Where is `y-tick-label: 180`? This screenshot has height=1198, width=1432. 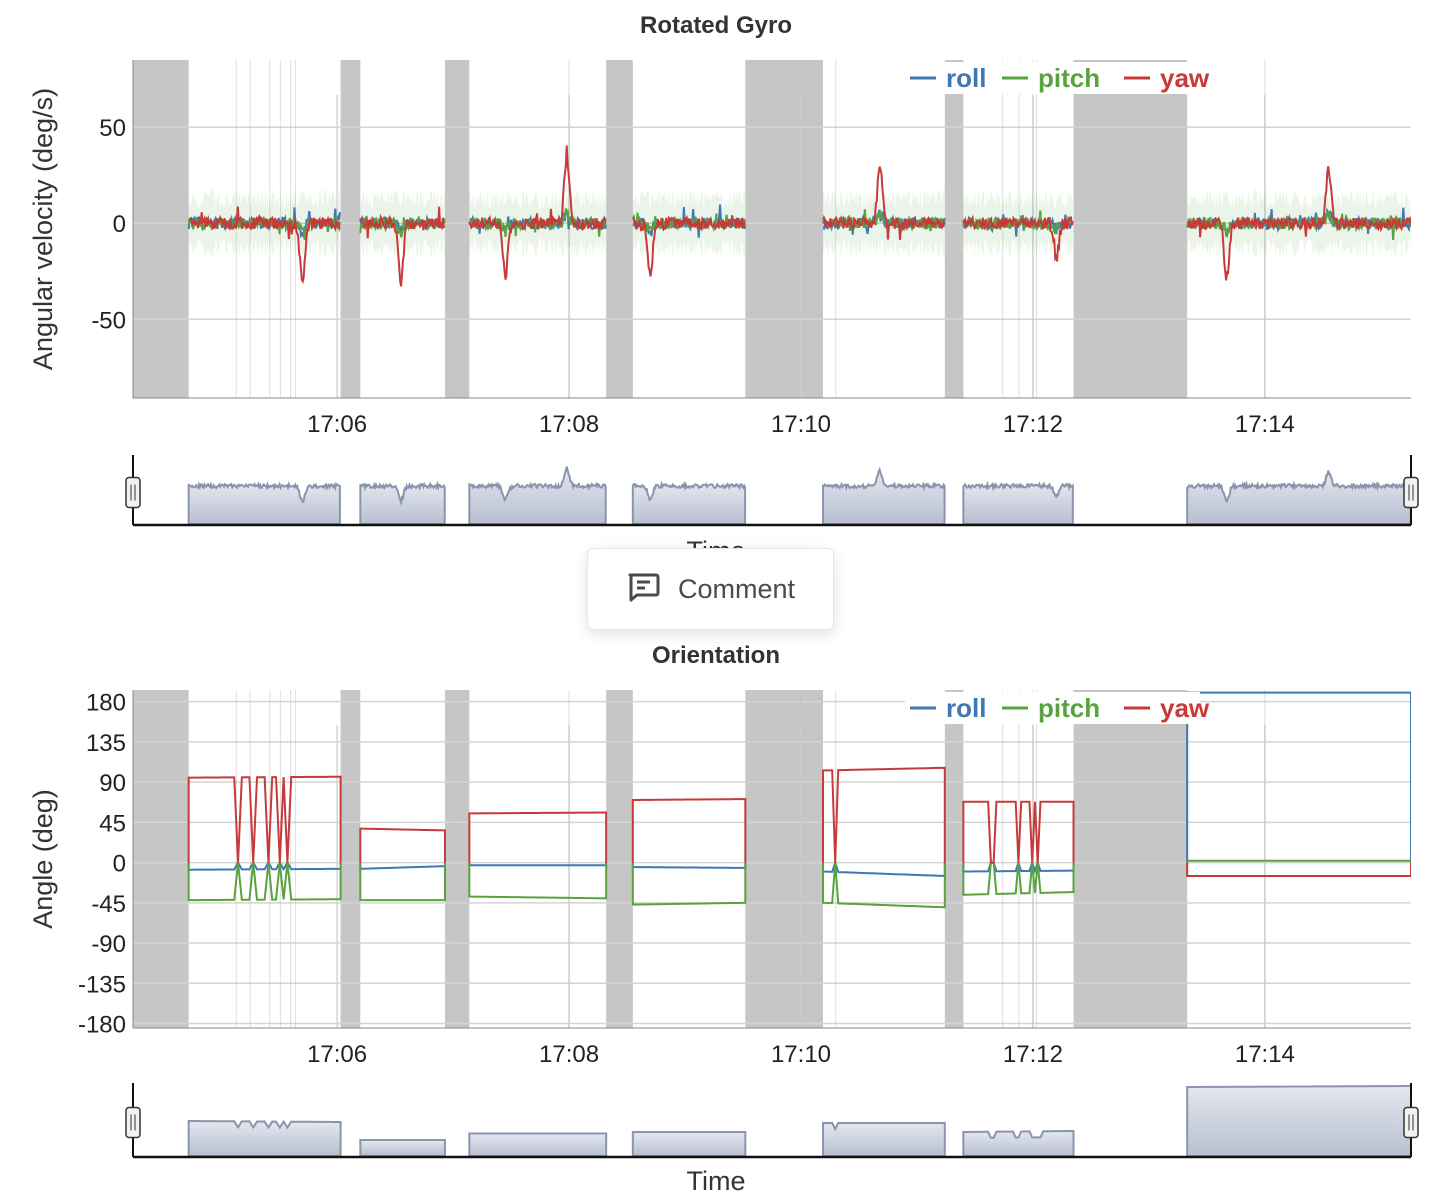 y-tick-label: 180 is located at coordinates (106, 703).